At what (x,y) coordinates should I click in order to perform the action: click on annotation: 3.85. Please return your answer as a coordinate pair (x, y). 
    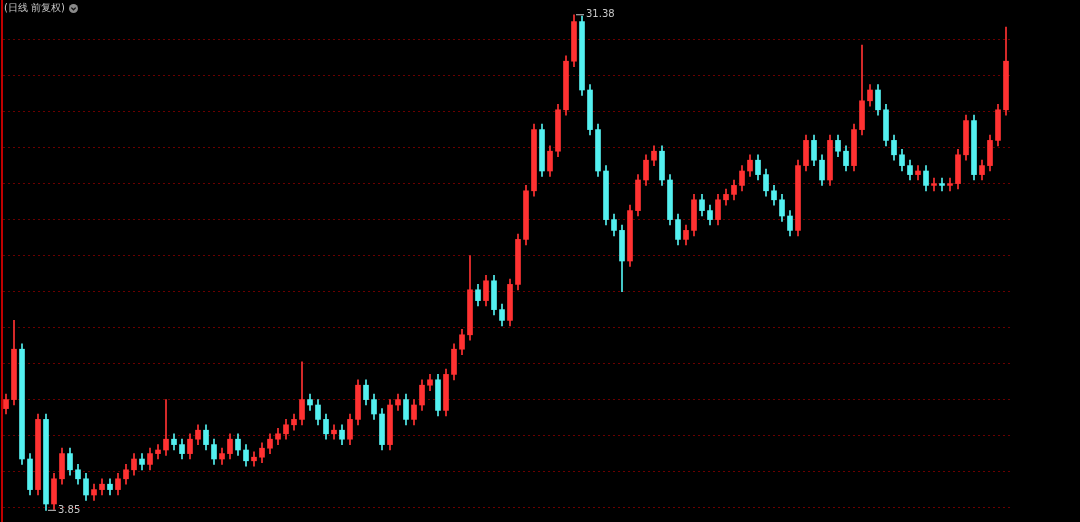
    Looking at the image, I should click on (69, 509).